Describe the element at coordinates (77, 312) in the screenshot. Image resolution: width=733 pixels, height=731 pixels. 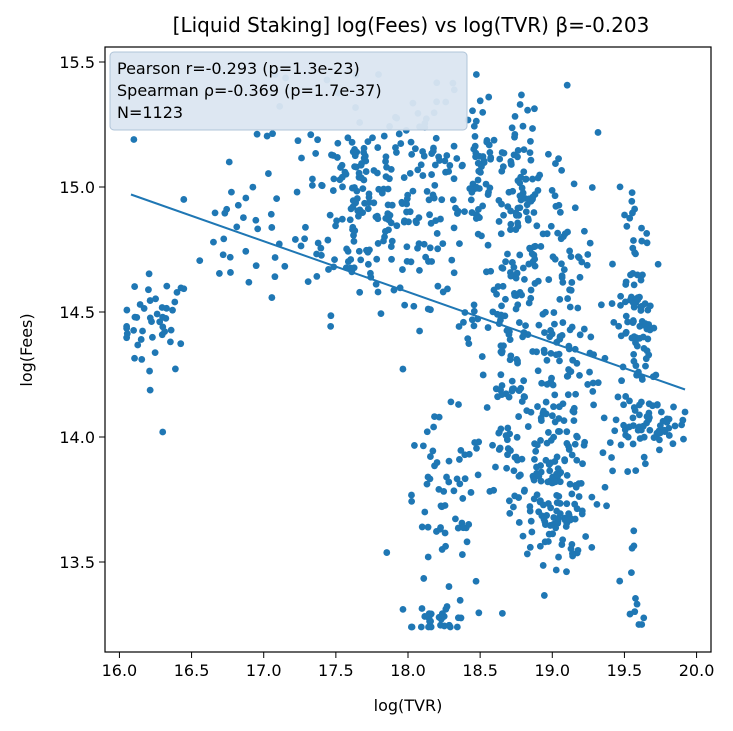
I see `y-tick-label: 14.5` at that location.